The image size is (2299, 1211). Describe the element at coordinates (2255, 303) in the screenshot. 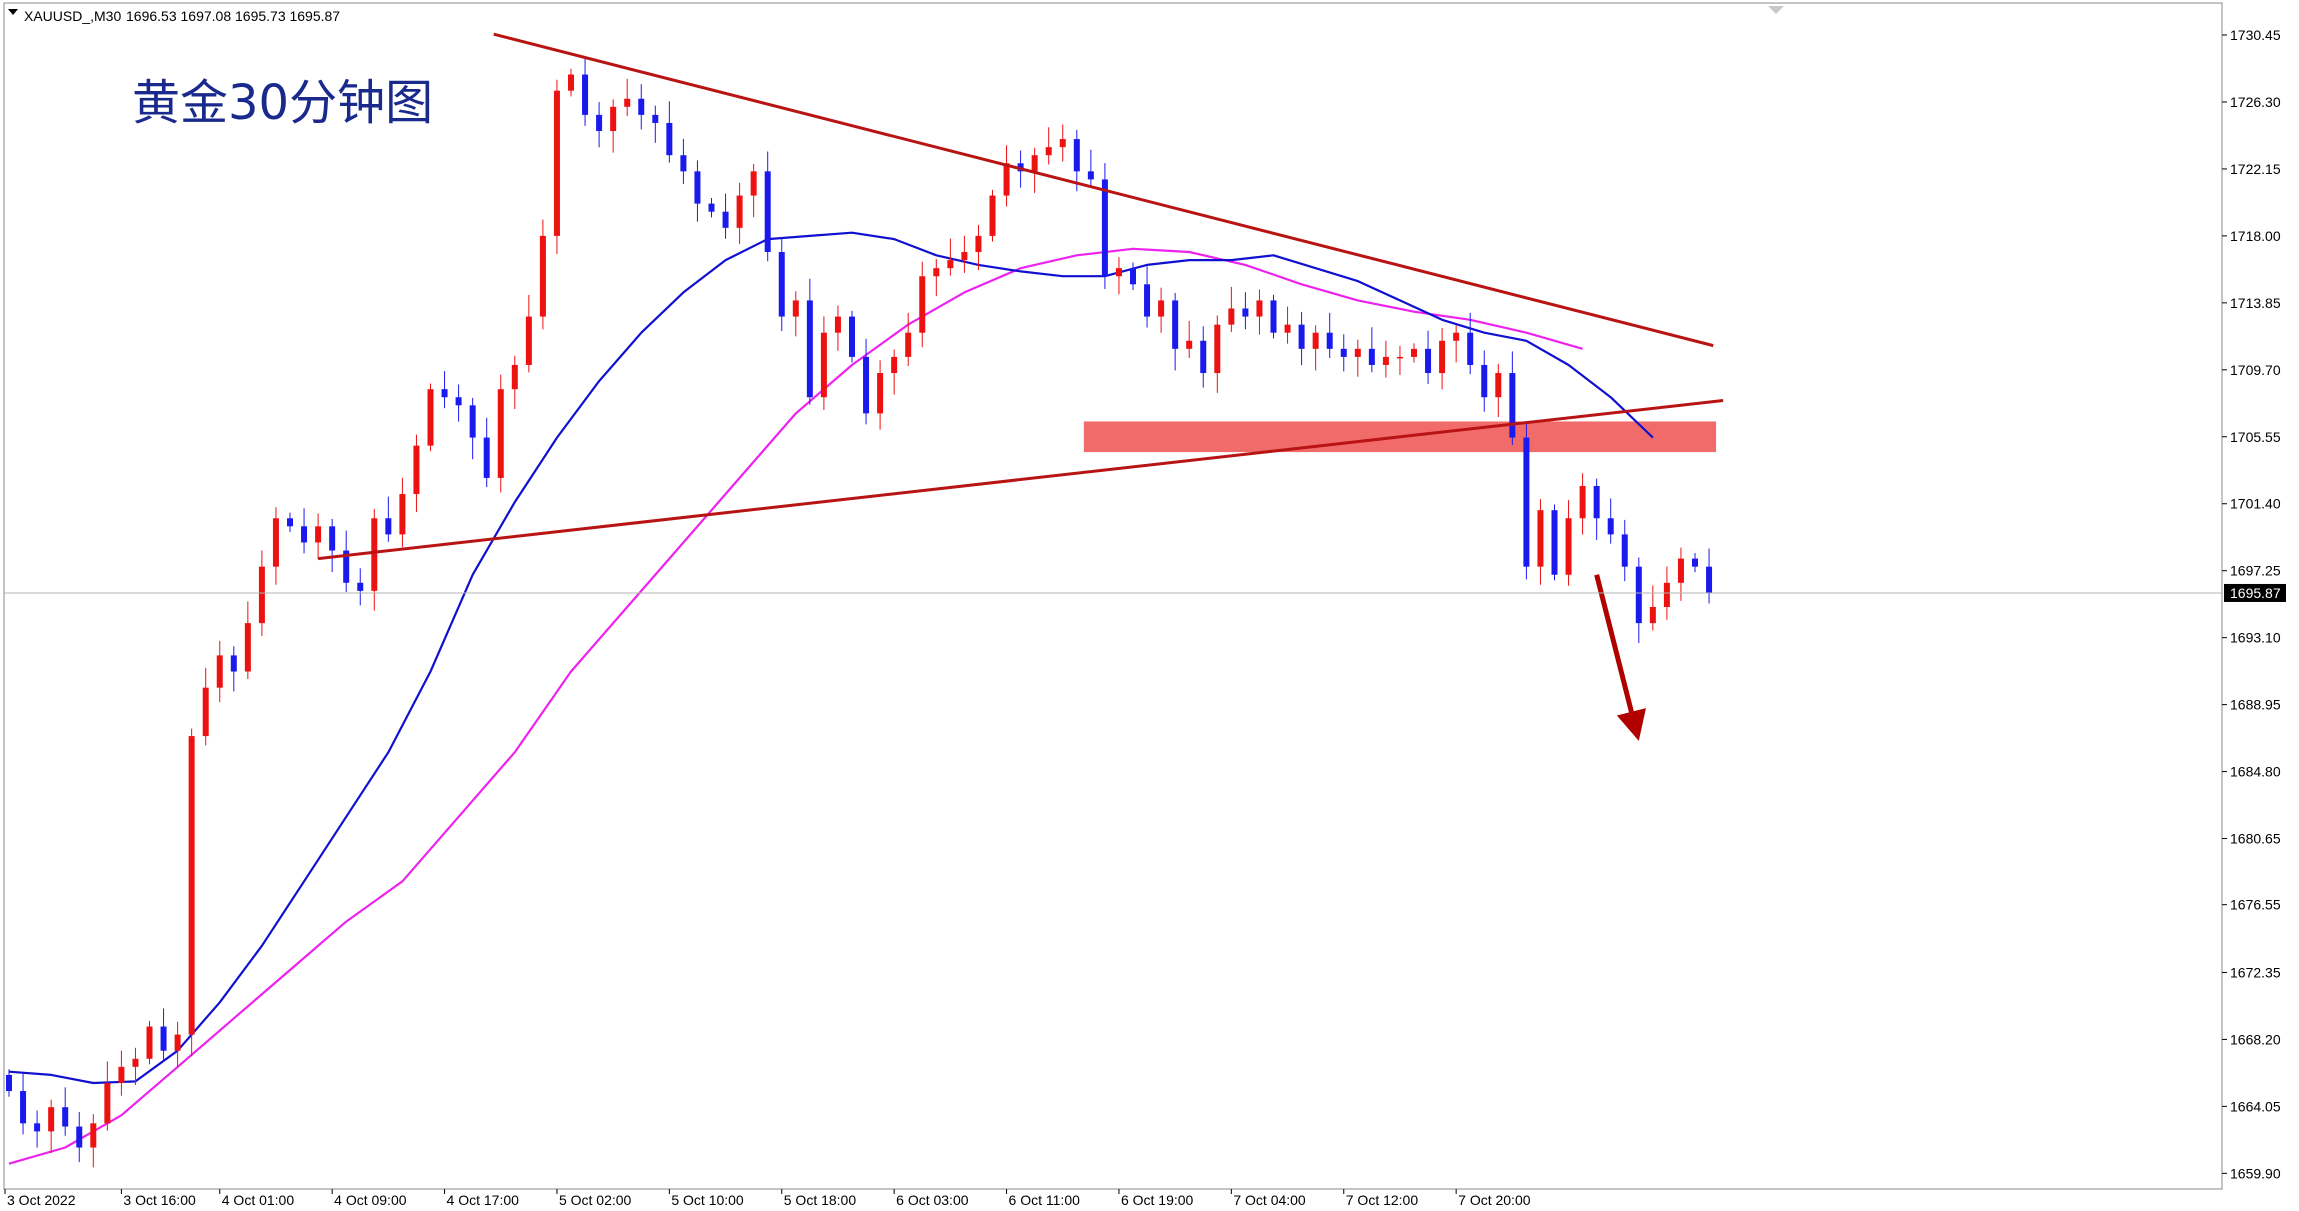

I see `price-tick-label: 1713.85` at that location.